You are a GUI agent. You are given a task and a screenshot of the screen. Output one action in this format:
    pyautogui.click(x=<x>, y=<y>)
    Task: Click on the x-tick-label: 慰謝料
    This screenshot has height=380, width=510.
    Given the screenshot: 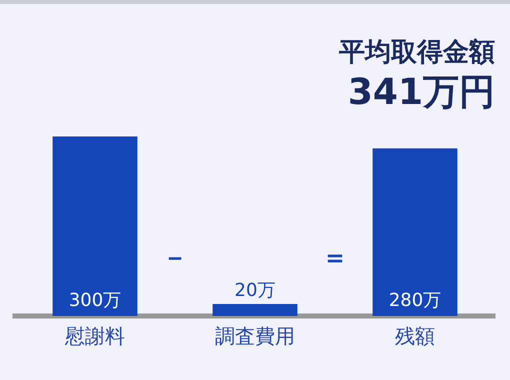 What is the action you would take?
    pyautogui.click(x=94, y=336)
    